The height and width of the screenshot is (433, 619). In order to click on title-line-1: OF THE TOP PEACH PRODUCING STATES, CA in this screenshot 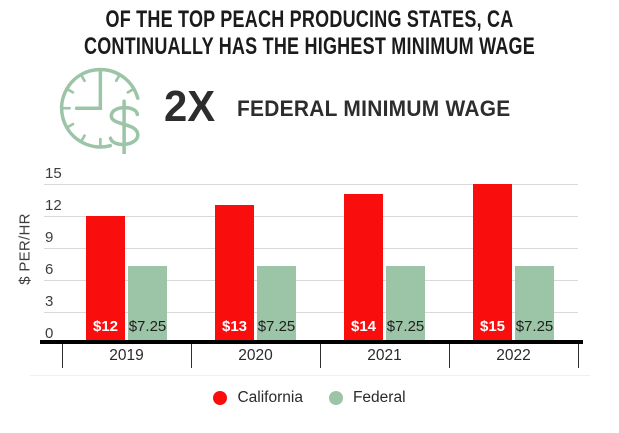, I will do `click(309, 19)`.